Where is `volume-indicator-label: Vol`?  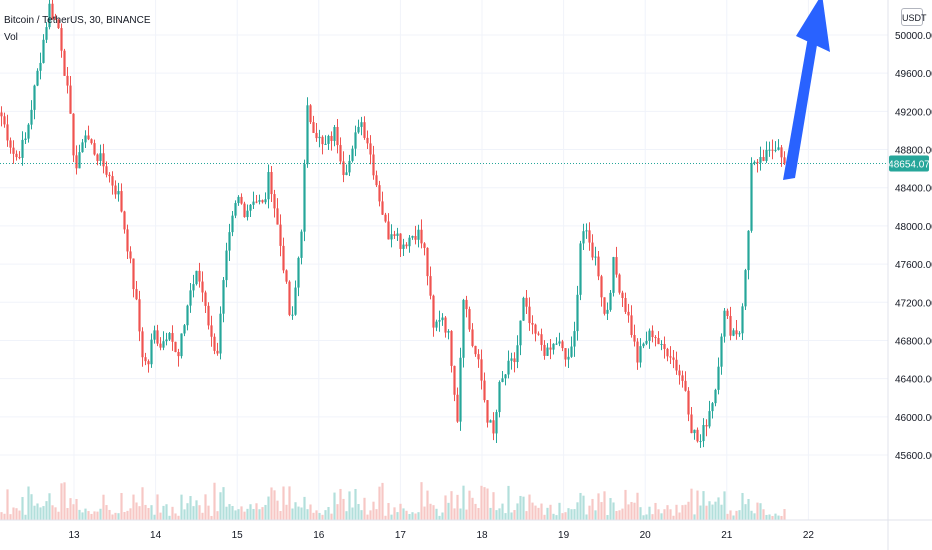 volume-indicator-label: Vol is located at coordinates (11, 37).